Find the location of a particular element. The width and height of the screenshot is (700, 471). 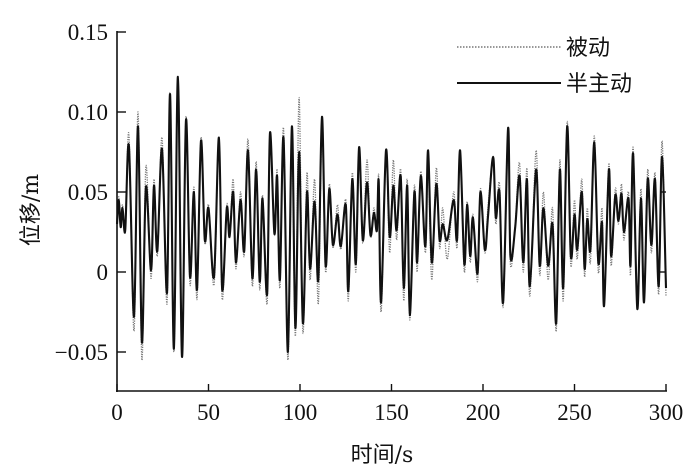

x-tick-label: 250 is located at coordinates (574, 412).